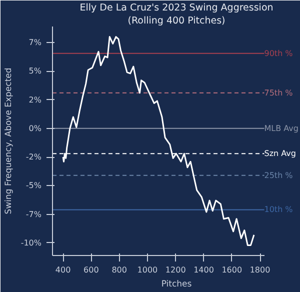  I want to click on ref-line-label: MLB Avg, so click(281, 128).